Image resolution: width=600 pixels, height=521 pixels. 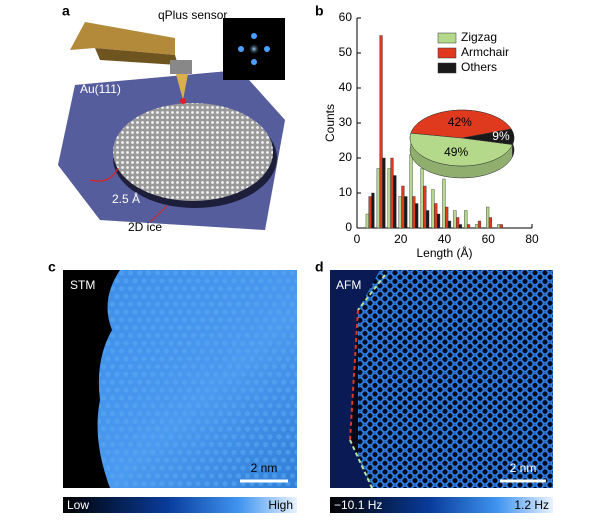 What do you see at coordinates (346, 122) in the screenshot?
I see `y-tick-label: 30` at bounding box center [346, 122].